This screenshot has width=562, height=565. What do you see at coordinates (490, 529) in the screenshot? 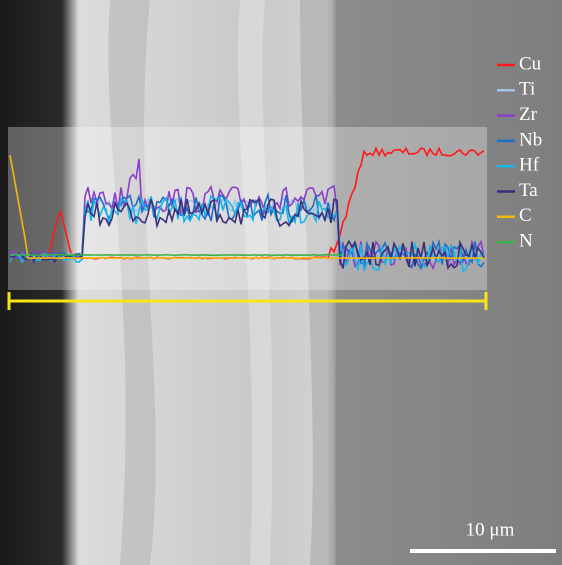
I see `scale-bar-label: 10 μm` at bounding box center [490, 529].